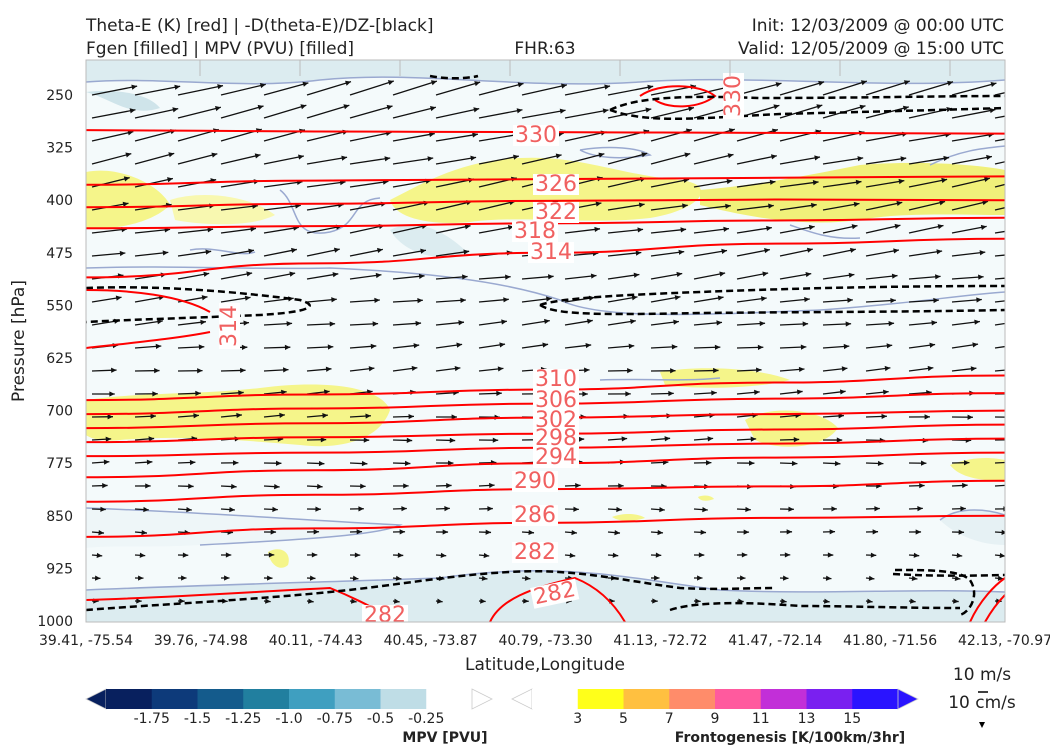 This screenshot has width=1050, height=750. Describe the element at coordinates (972, 527) in the screenshot. I see `mpv-region` at that location.